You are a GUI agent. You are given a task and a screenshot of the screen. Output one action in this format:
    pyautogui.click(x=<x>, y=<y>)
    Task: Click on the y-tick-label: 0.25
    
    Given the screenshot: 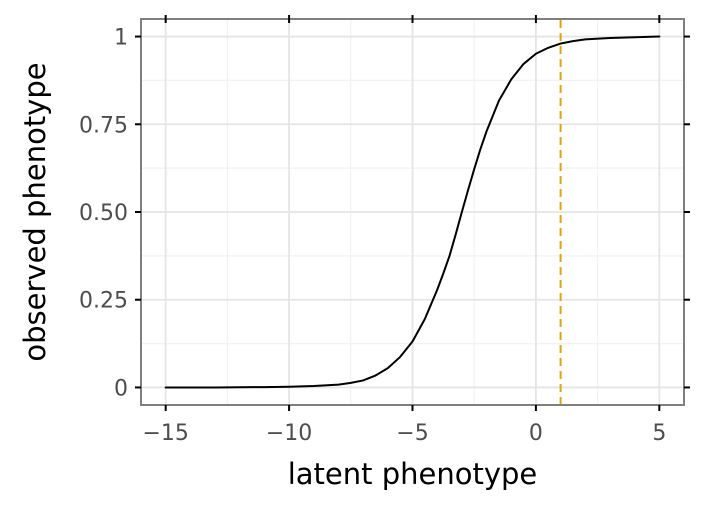 What is the action you would take?
    pyautogui.click(x=103, y=301)
    